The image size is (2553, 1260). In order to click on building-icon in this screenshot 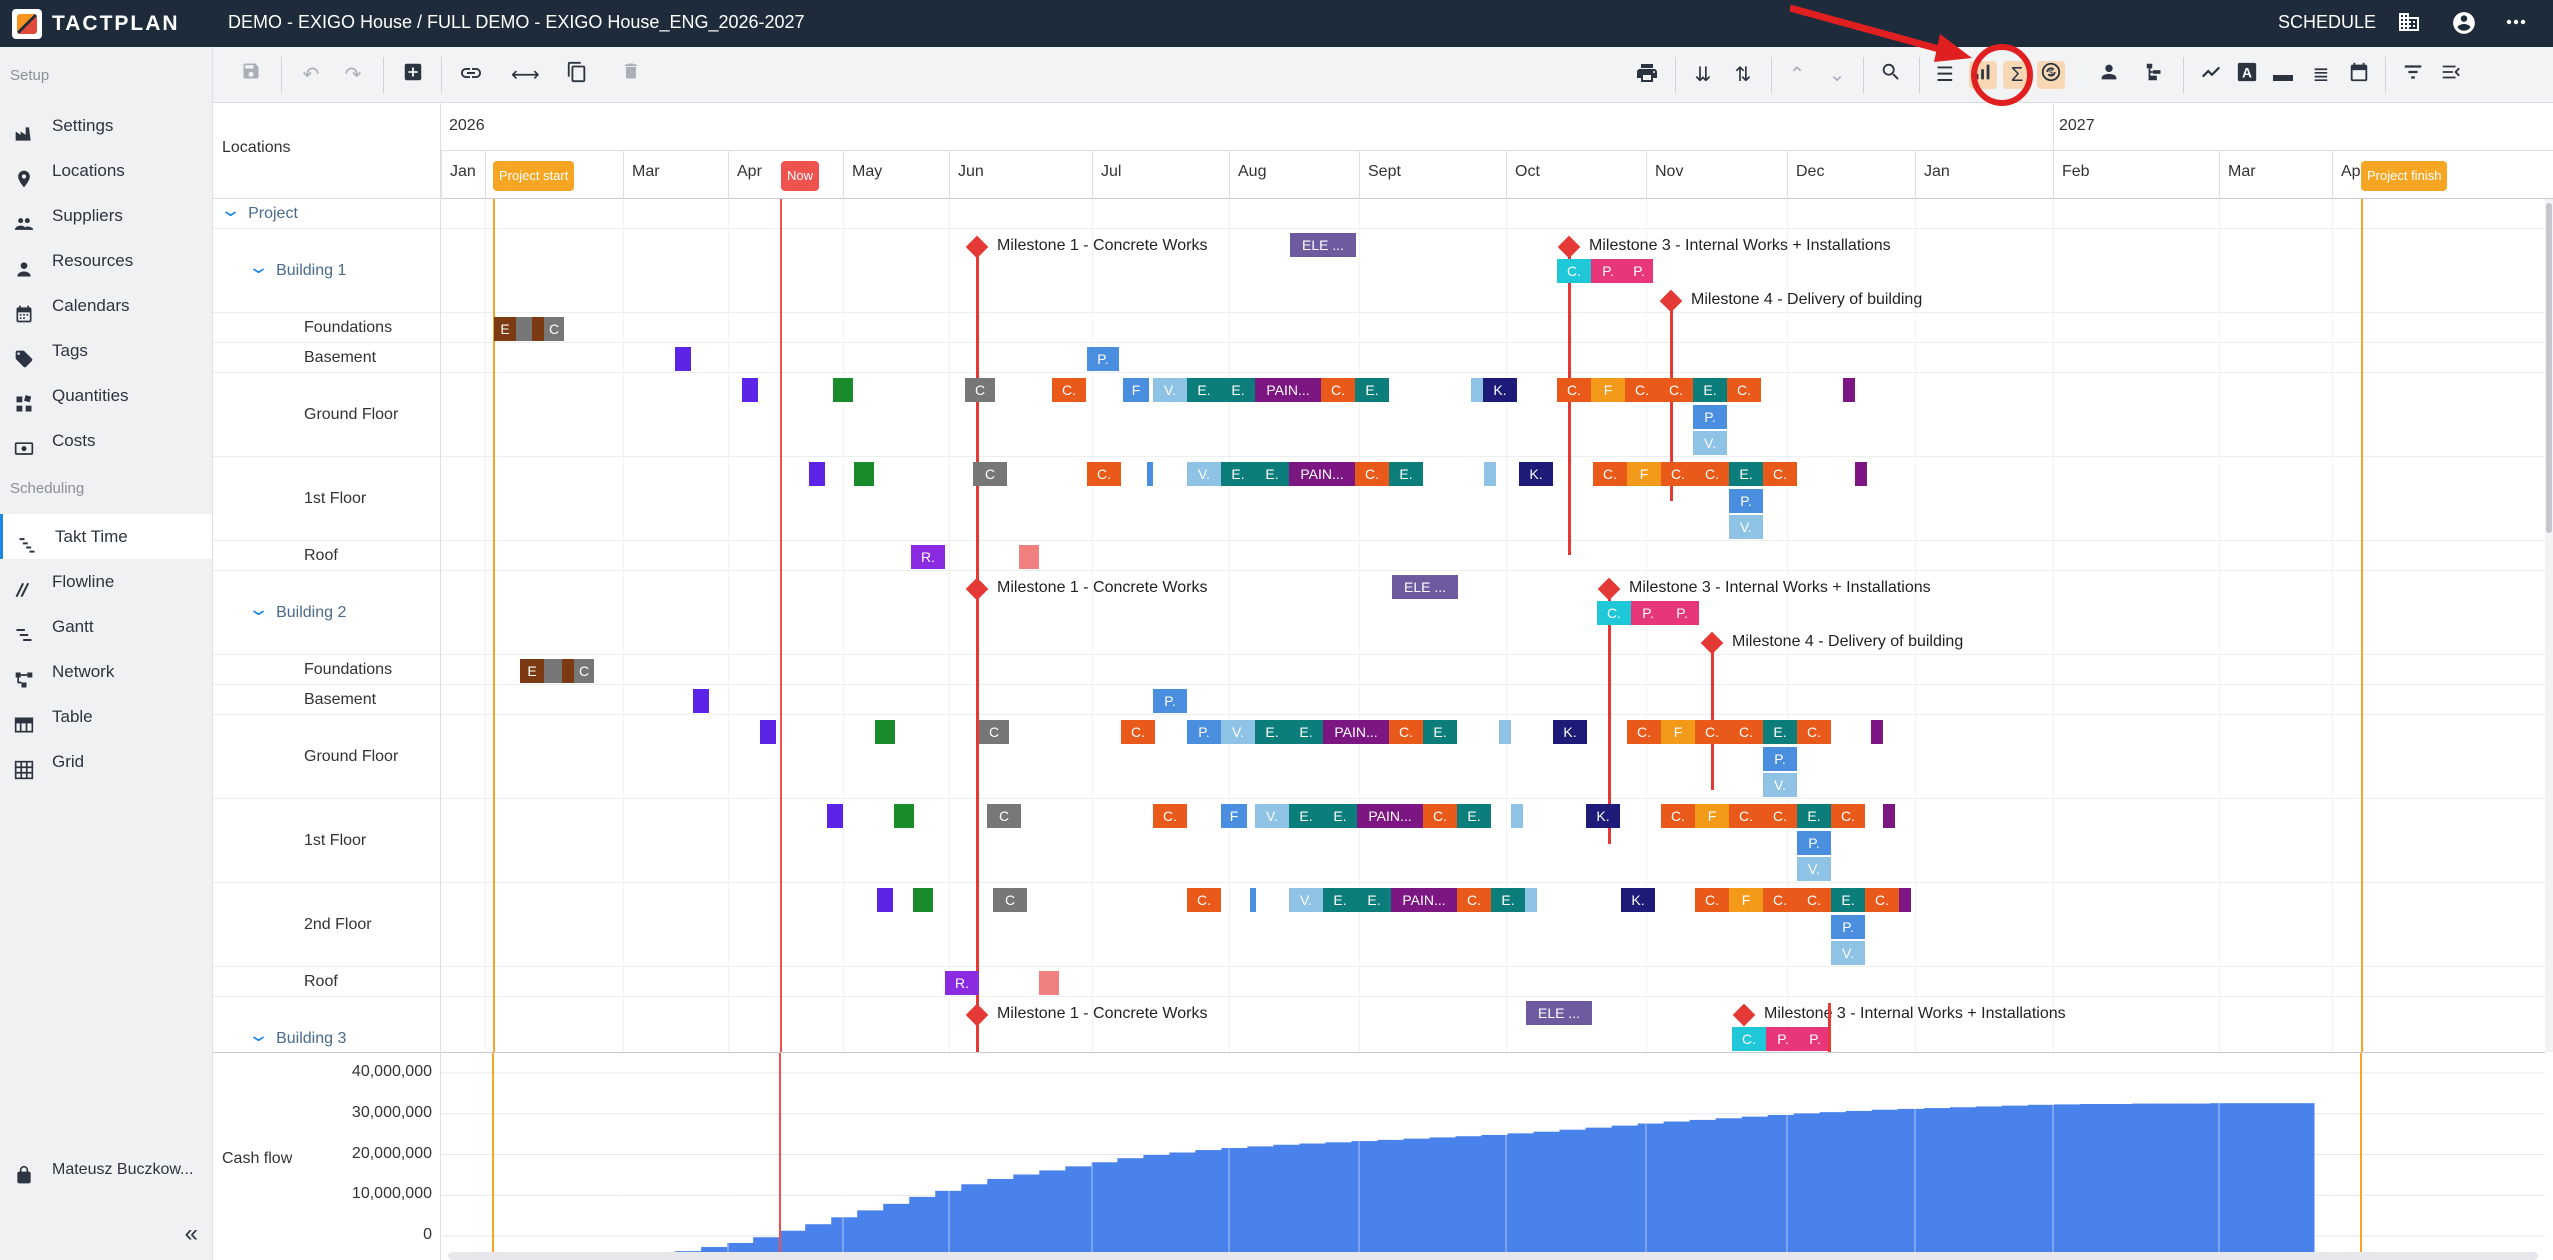, I will do `click(2409, 23)`.